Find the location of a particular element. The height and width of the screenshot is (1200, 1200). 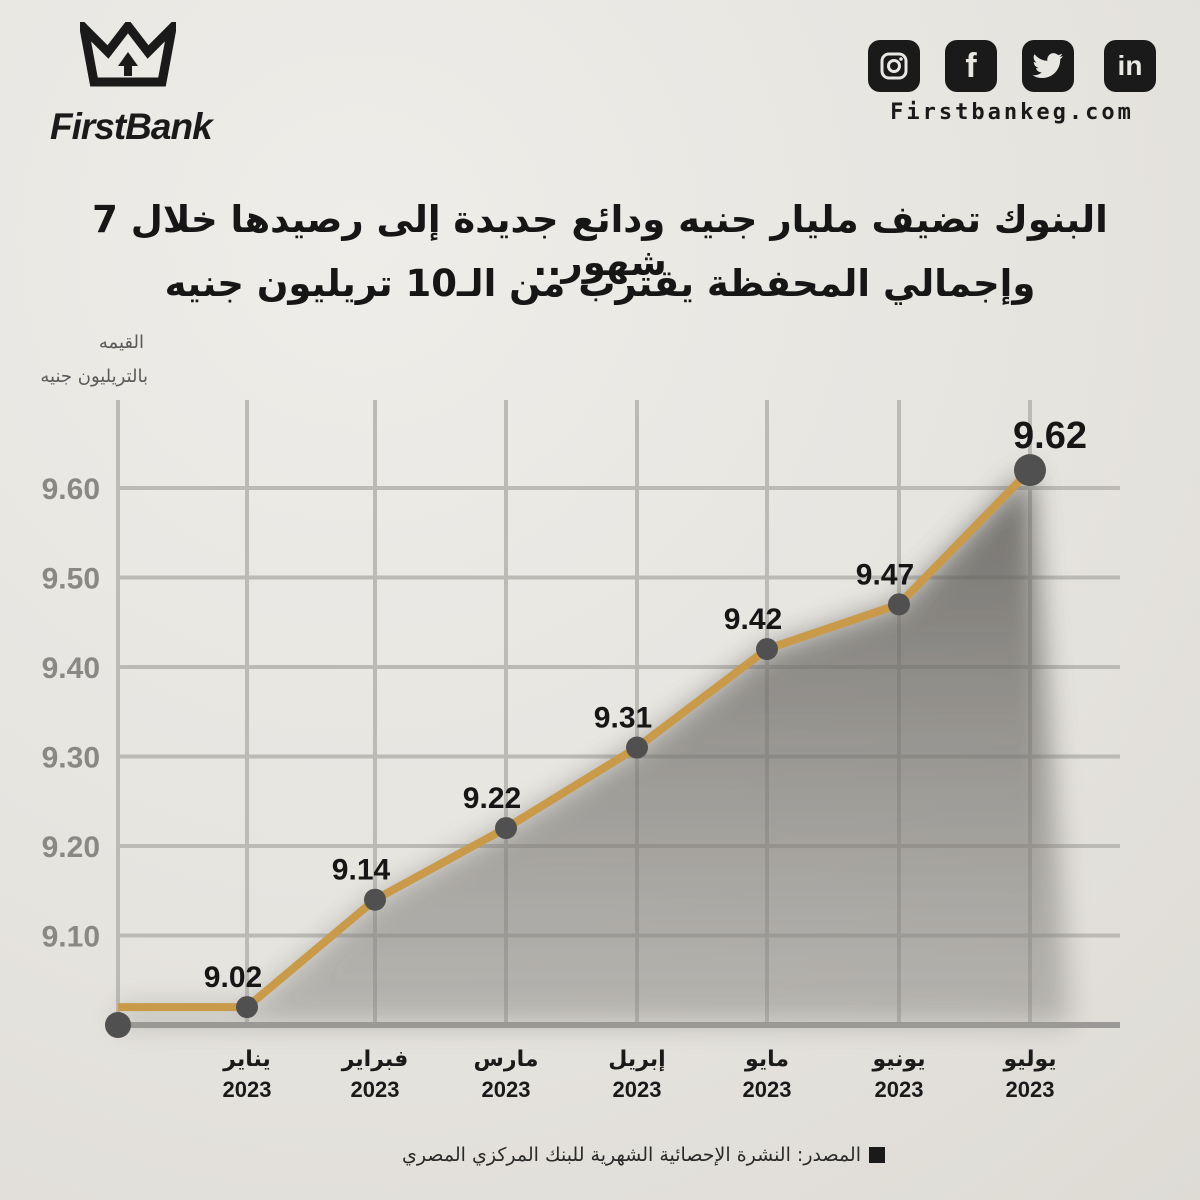

twitter-icon is located at coordinates (1048, 66).